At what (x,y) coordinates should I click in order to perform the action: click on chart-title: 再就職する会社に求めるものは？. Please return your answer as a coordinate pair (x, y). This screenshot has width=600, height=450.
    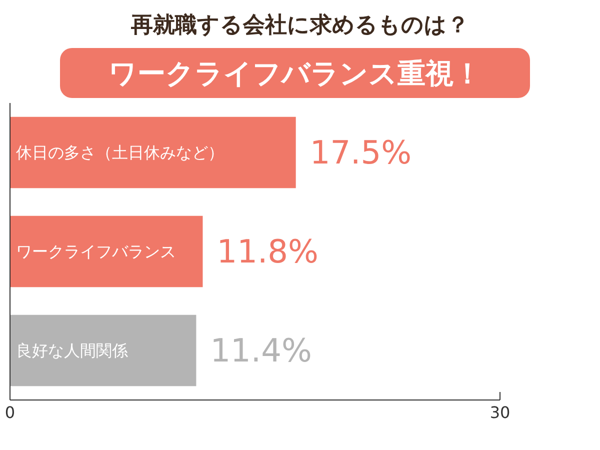
    Looking at the image, I should click on (299, 25).